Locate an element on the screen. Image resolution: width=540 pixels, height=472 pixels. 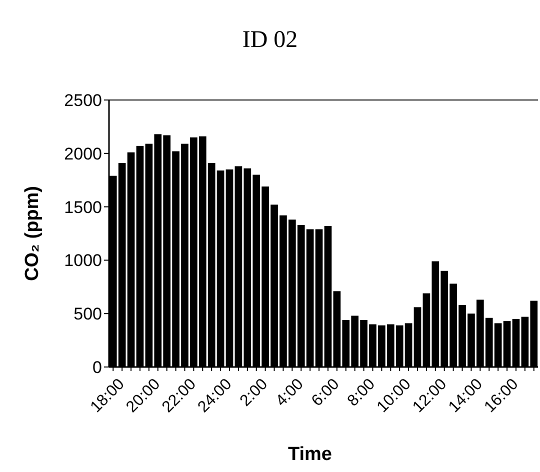
x-axis-title: Time is located at coordinates (310, 454).